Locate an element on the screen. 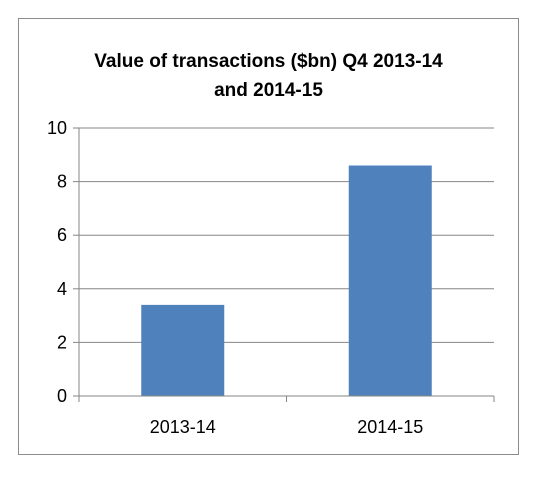 The width and height of the screenshot is (550, 481). chart-title-line-1: Value of transactions ($bn) Q4 2013-14 is located at coordinates (268, 61).